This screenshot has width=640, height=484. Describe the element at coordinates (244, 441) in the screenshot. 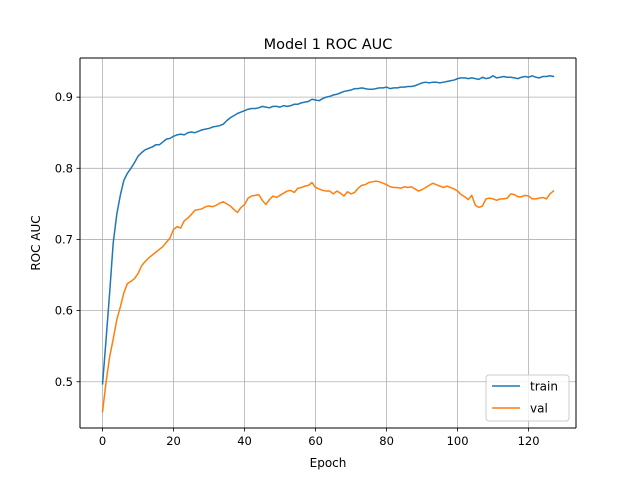

I see `x-tick-label: 40` at that location.